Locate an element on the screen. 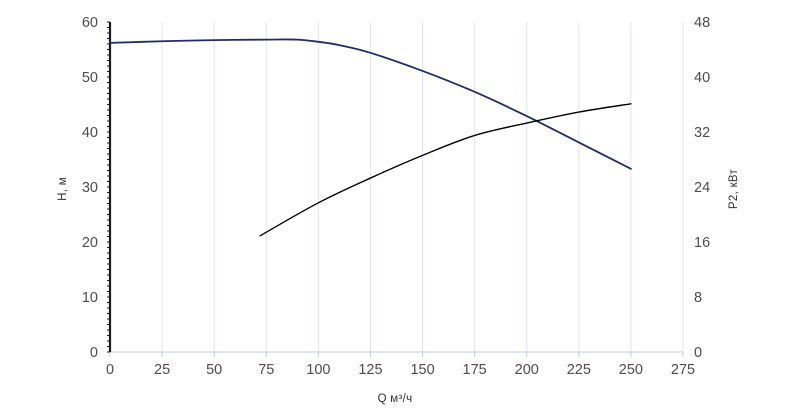 The width and height of the screenshot is (800, 408). x-tick-label: 150 is located at coordinates (422, 370).